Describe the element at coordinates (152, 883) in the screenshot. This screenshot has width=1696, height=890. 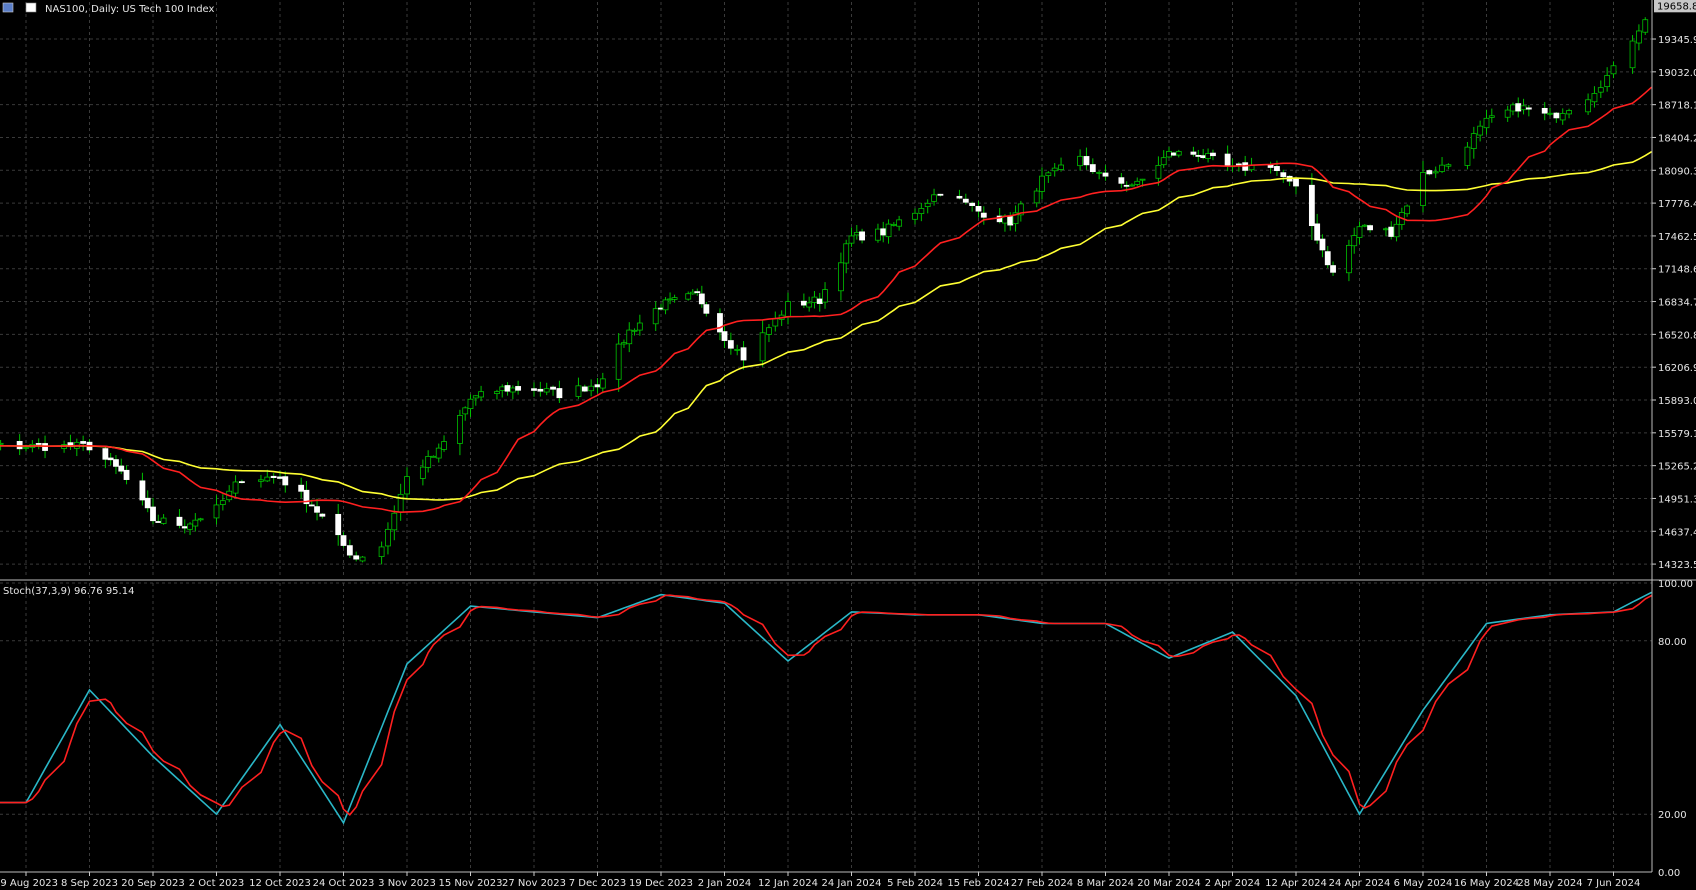
I see `date-tick-label: 20 Sep 2023` at that location.